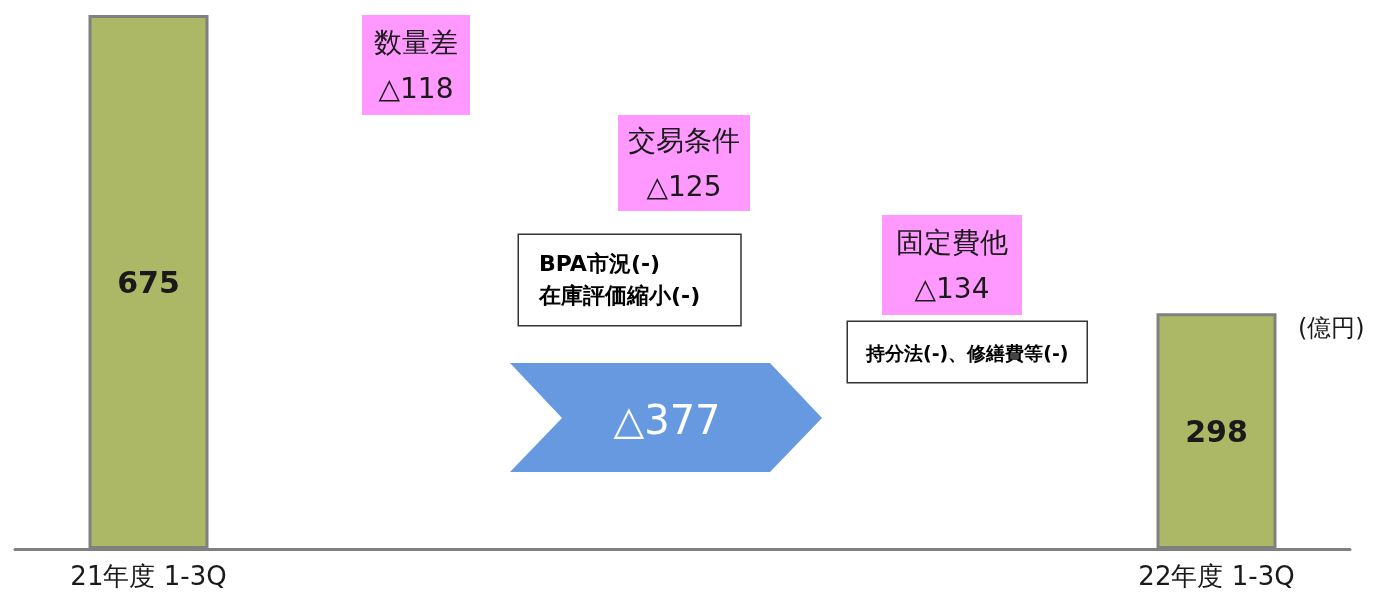  What do you see at coordinates (619, 279) in the screenshot?
I see `annotation: BPA市況(-) 在庫評価縮小(-)` at bounding box center [619, 279].